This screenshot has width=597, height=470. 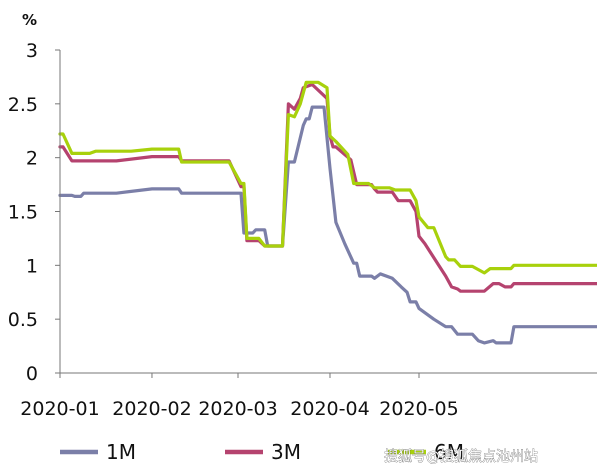 What do you see at coordinates (98, 452) in the screenshot?
I see `legend-item-1m: 1M` at bounding box center [98, 452].